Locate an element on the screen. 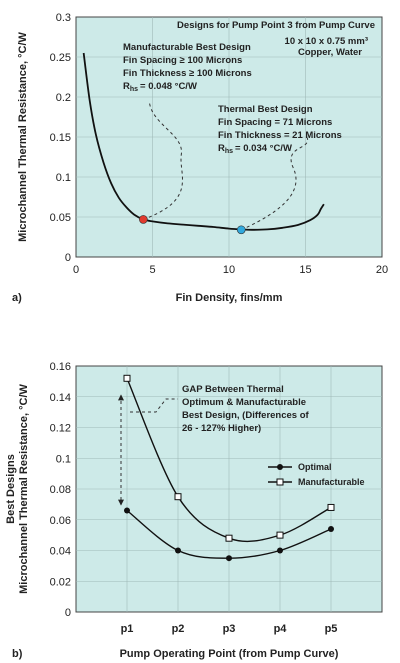 This screenshot has width=400, height=663. chart-a-ann-manufacturable-1: Manufacturable Best Design is located at coordinates (187, 47).